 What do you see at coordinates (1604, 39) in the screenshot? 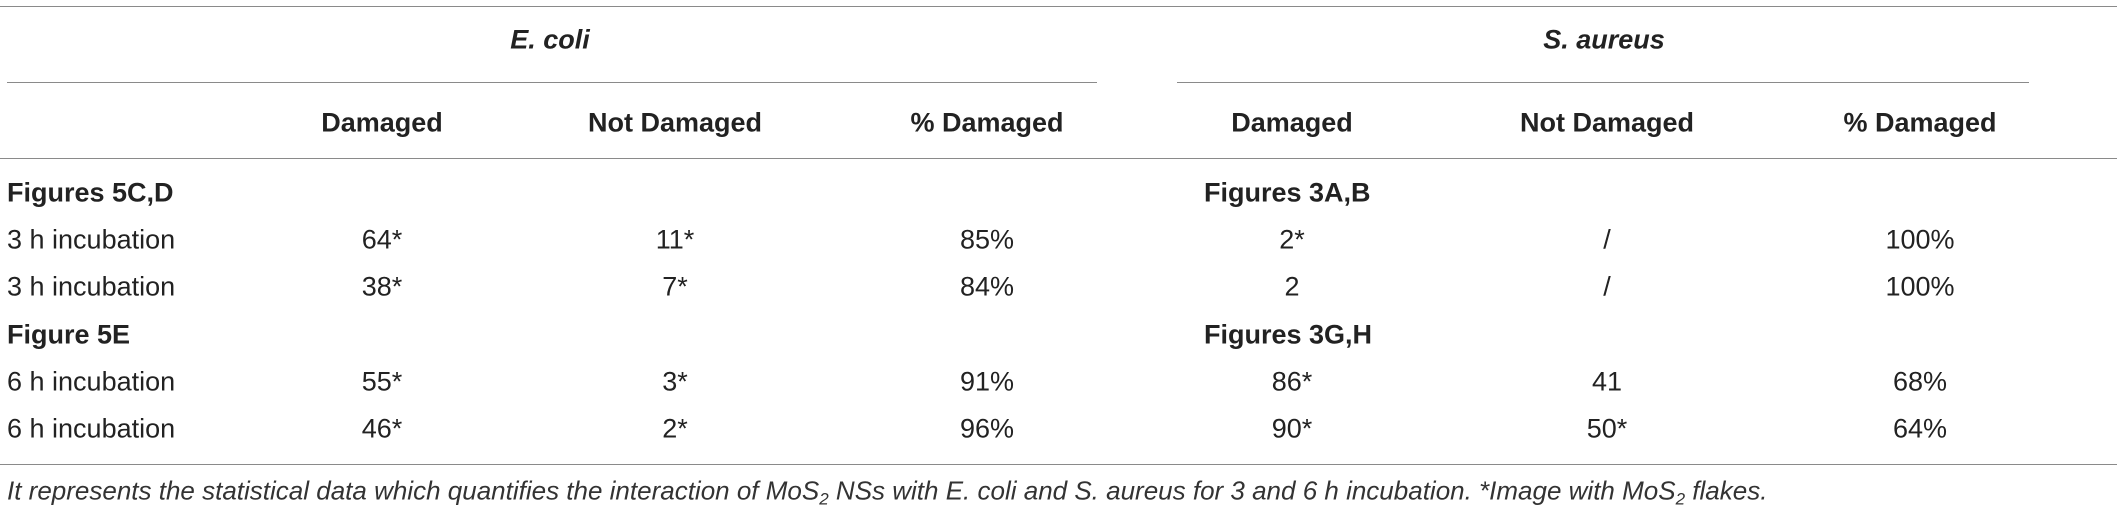
I see `group-header: S. aureus` at bounding box center [1604, 39].